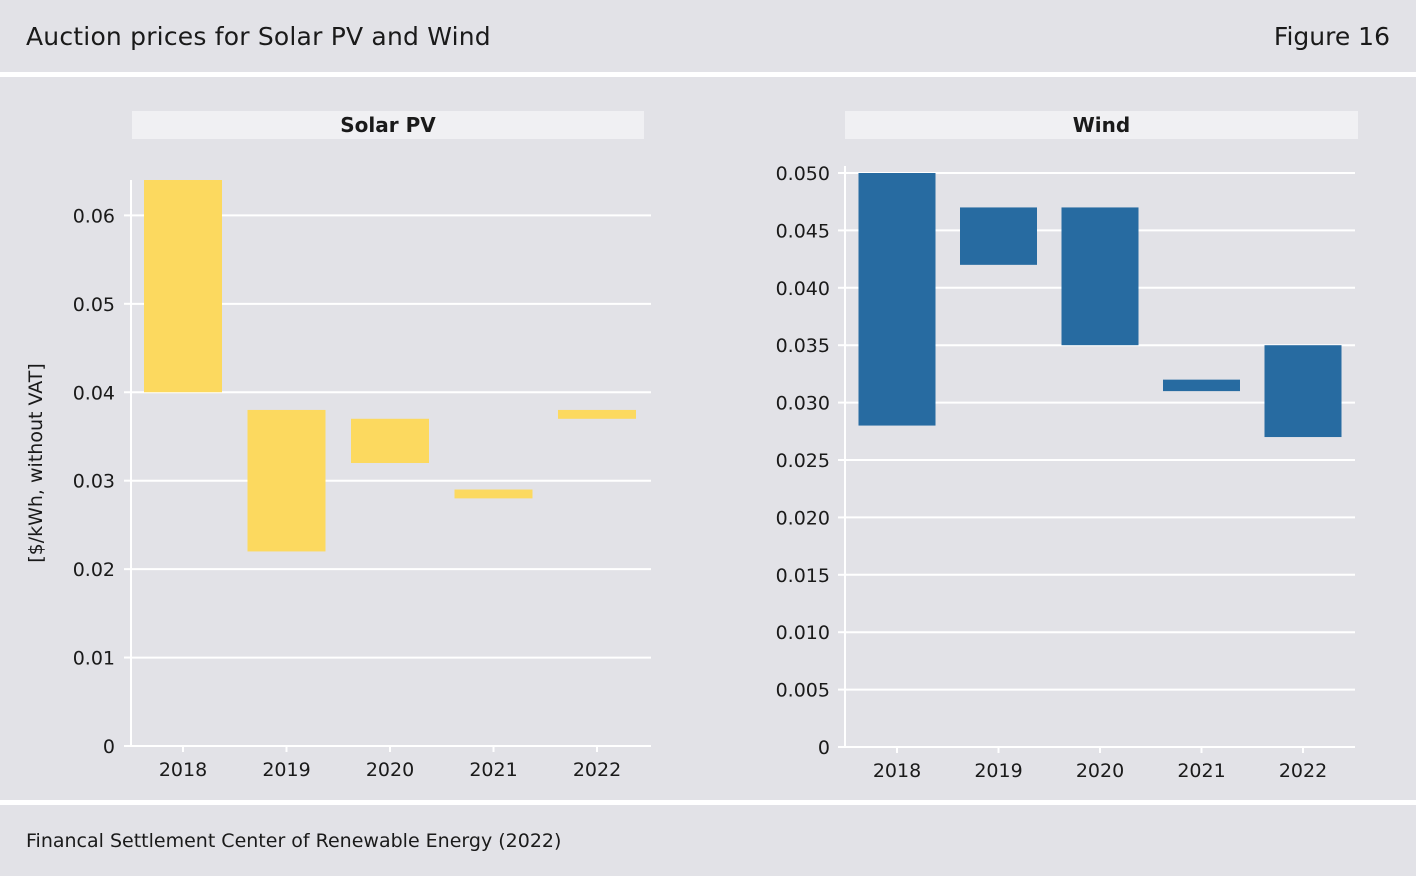  What do you see at coordinates (1331, 36) in the screenshot?
I see `figure-label: Figure 16` at bounding box center [1331, 36].